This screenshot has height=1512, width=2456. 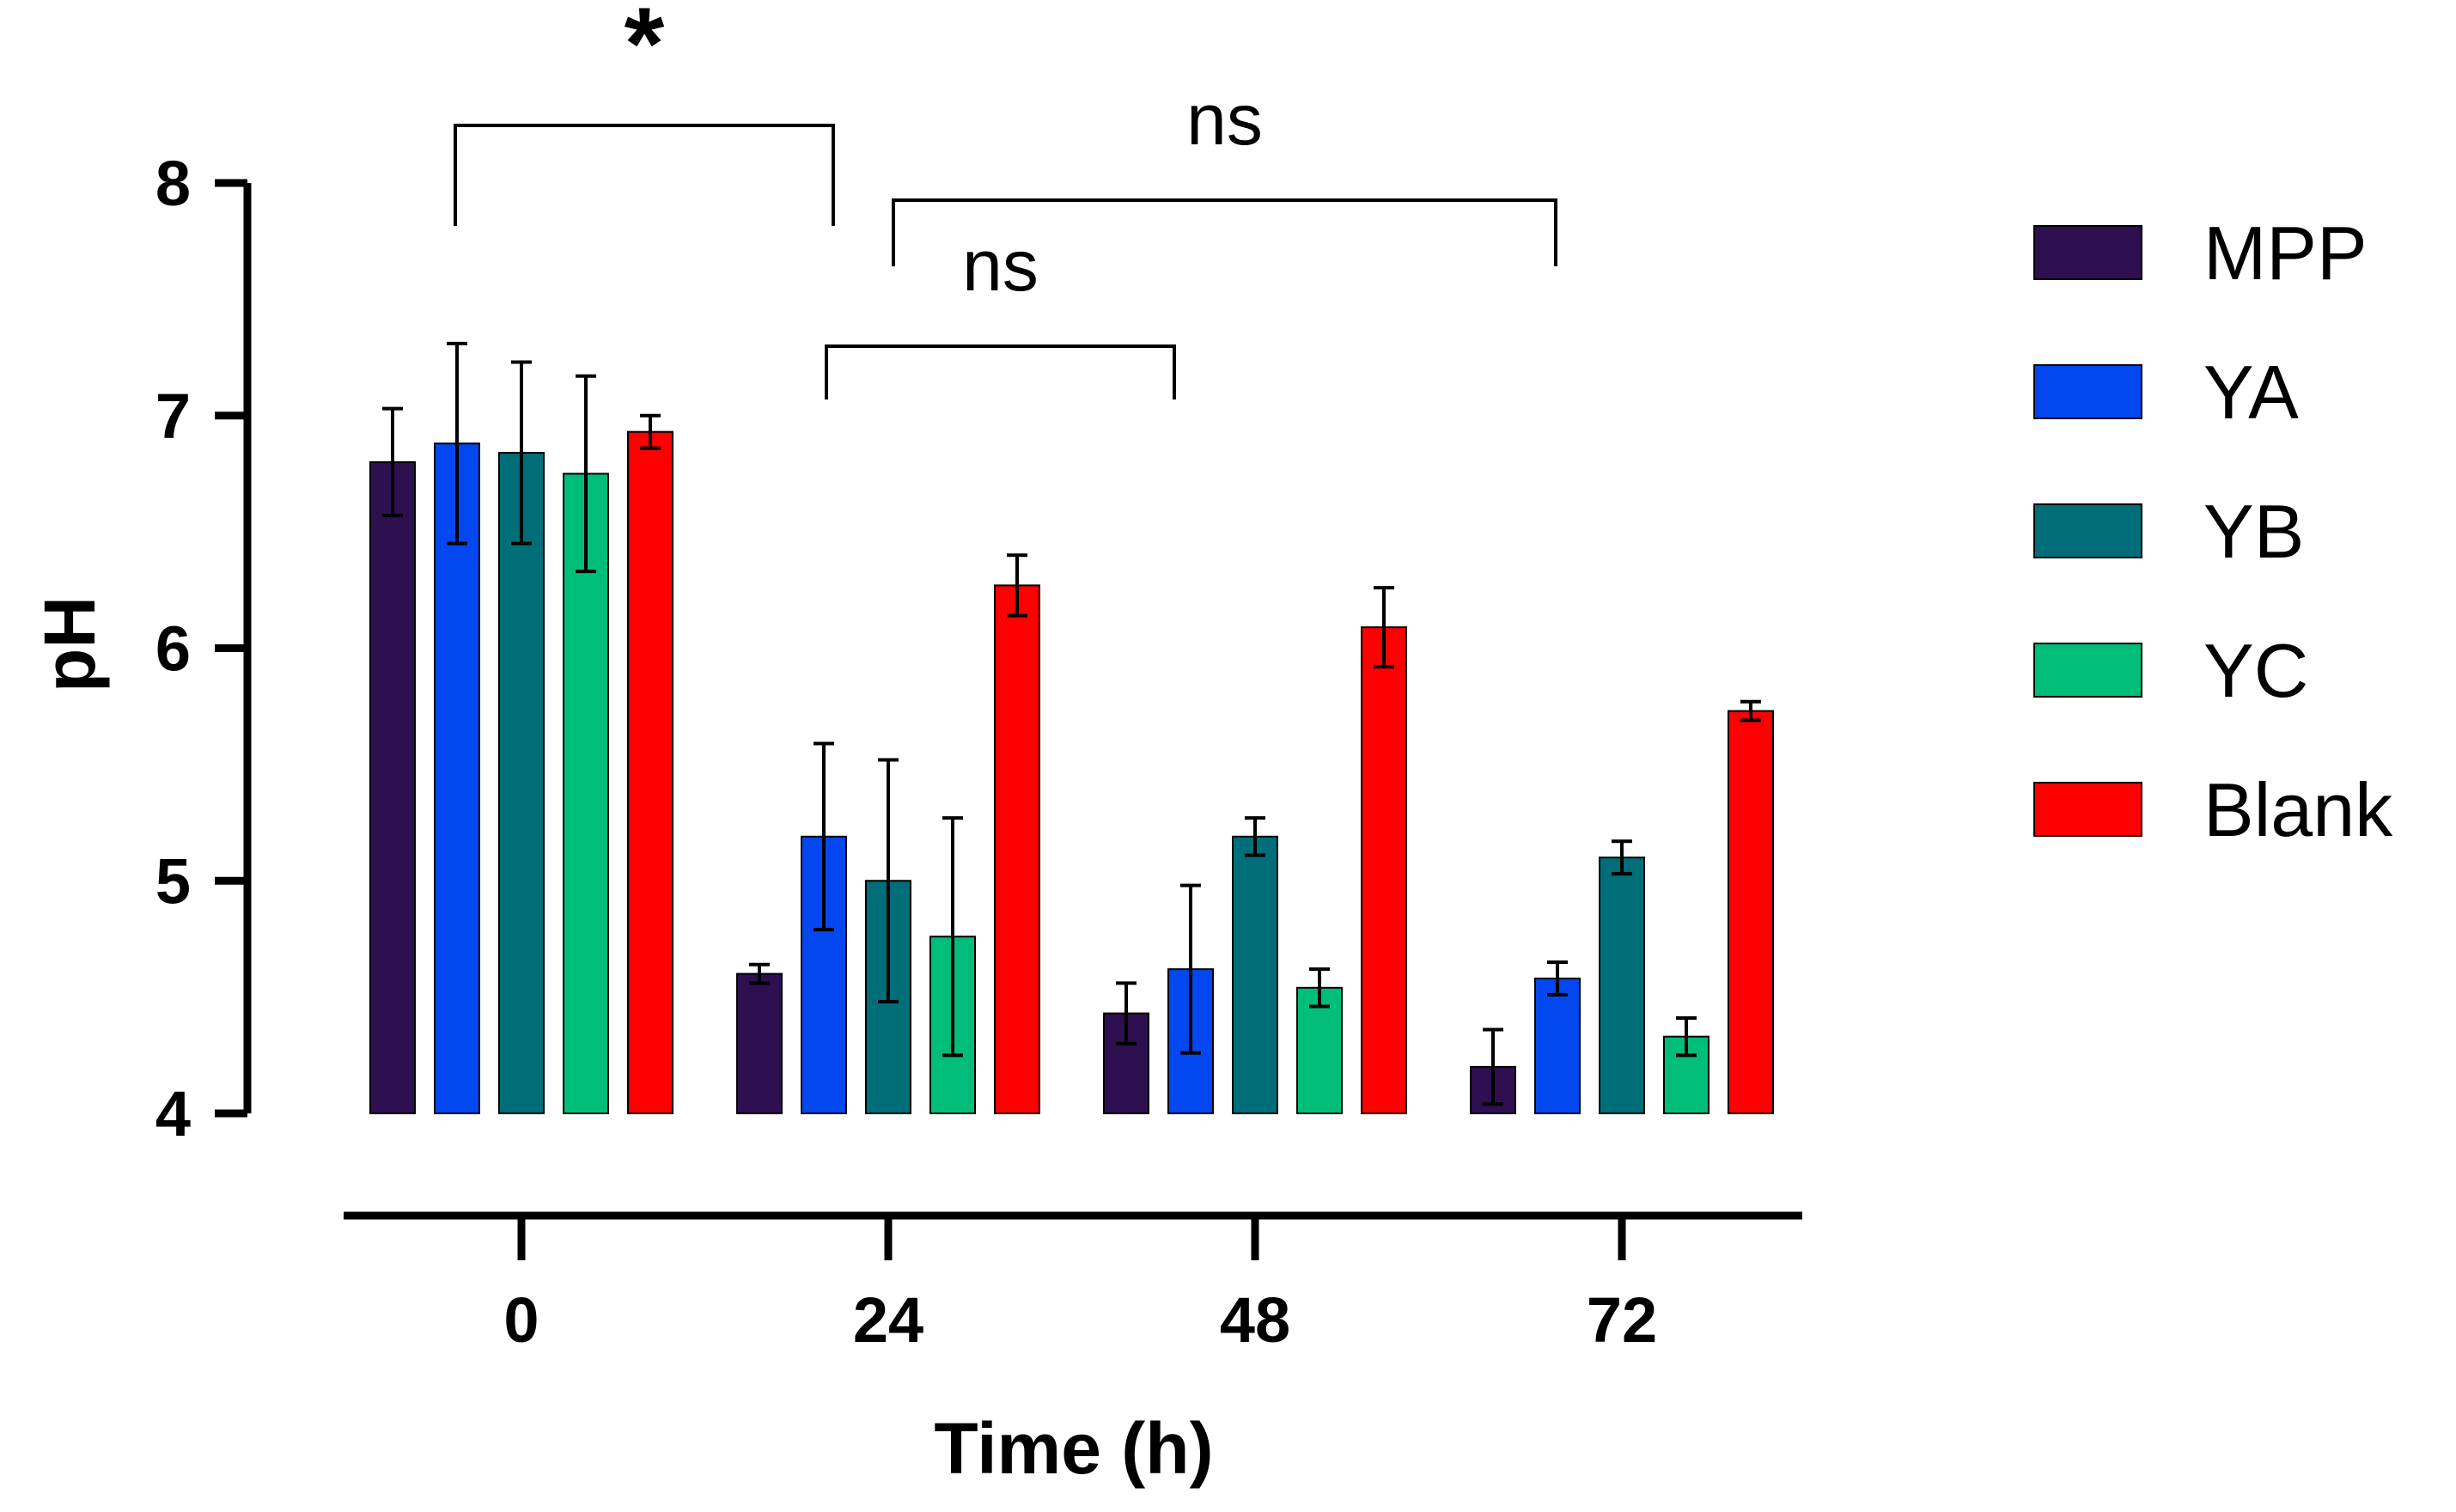 What do you see at coordinates (2253, 531) in the screenshot?
I see `legend-label-yb: YB` at bounding box center [2253, 531].